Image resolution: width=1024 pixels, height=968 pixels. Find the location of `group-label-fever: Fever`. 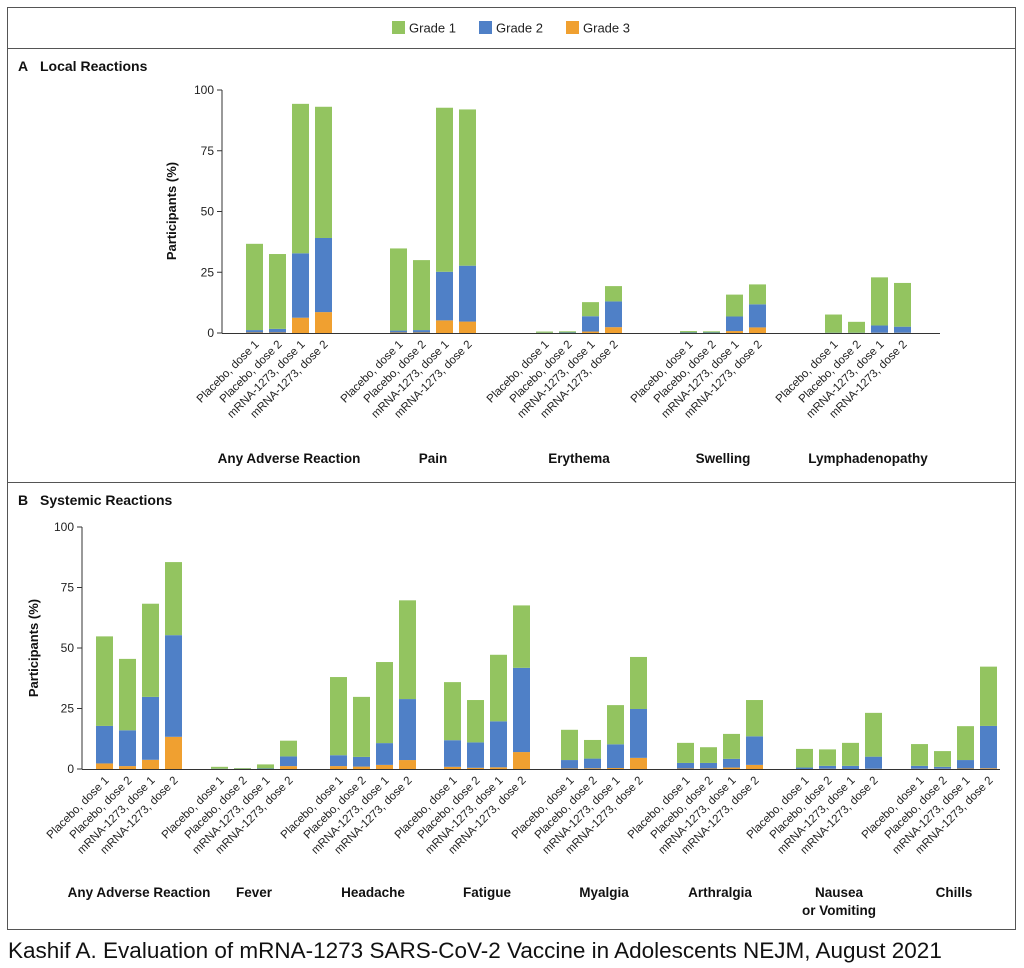

group-label-fever: Fever is located at coordinates (254, 892).